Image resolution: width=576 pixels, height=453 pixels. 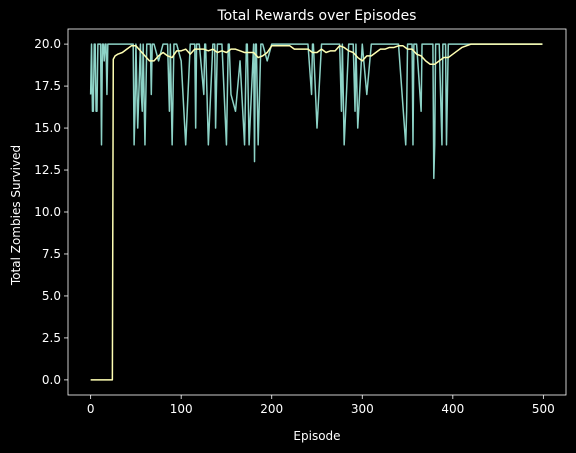 I want to click on x-axis-label: Episode, so click(x=316, y=436).